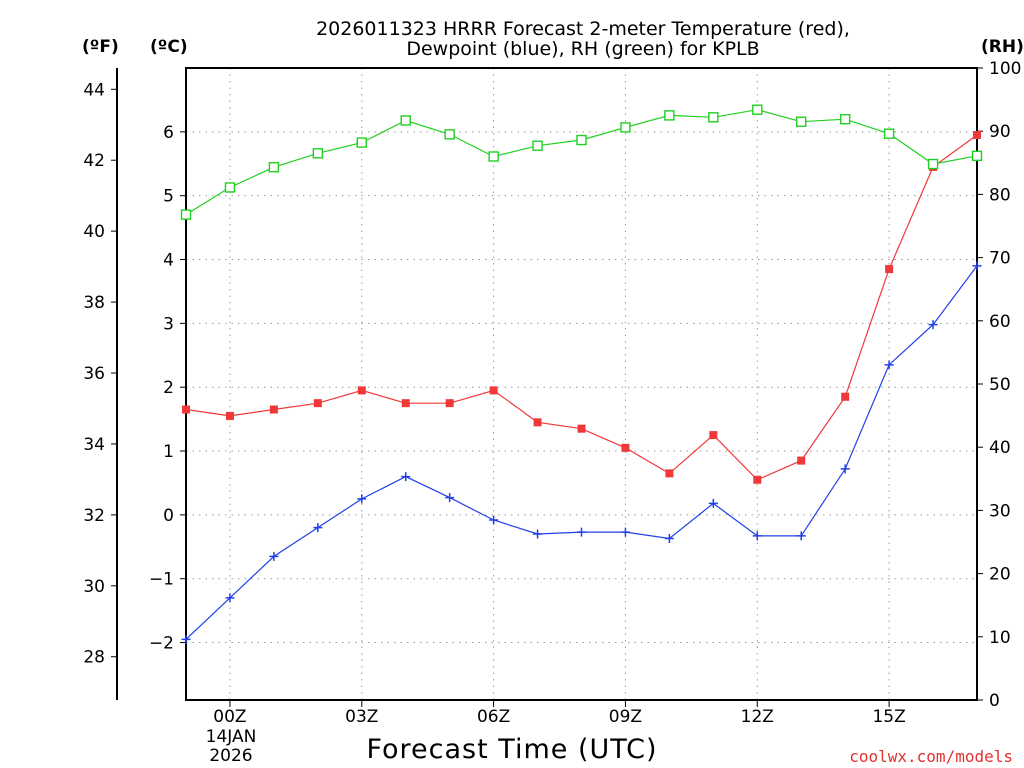  What do you see at coordinates (168, 133) in the screenshot?
I see `celsius-tick-label: 6` at bounding box center [168, 133].